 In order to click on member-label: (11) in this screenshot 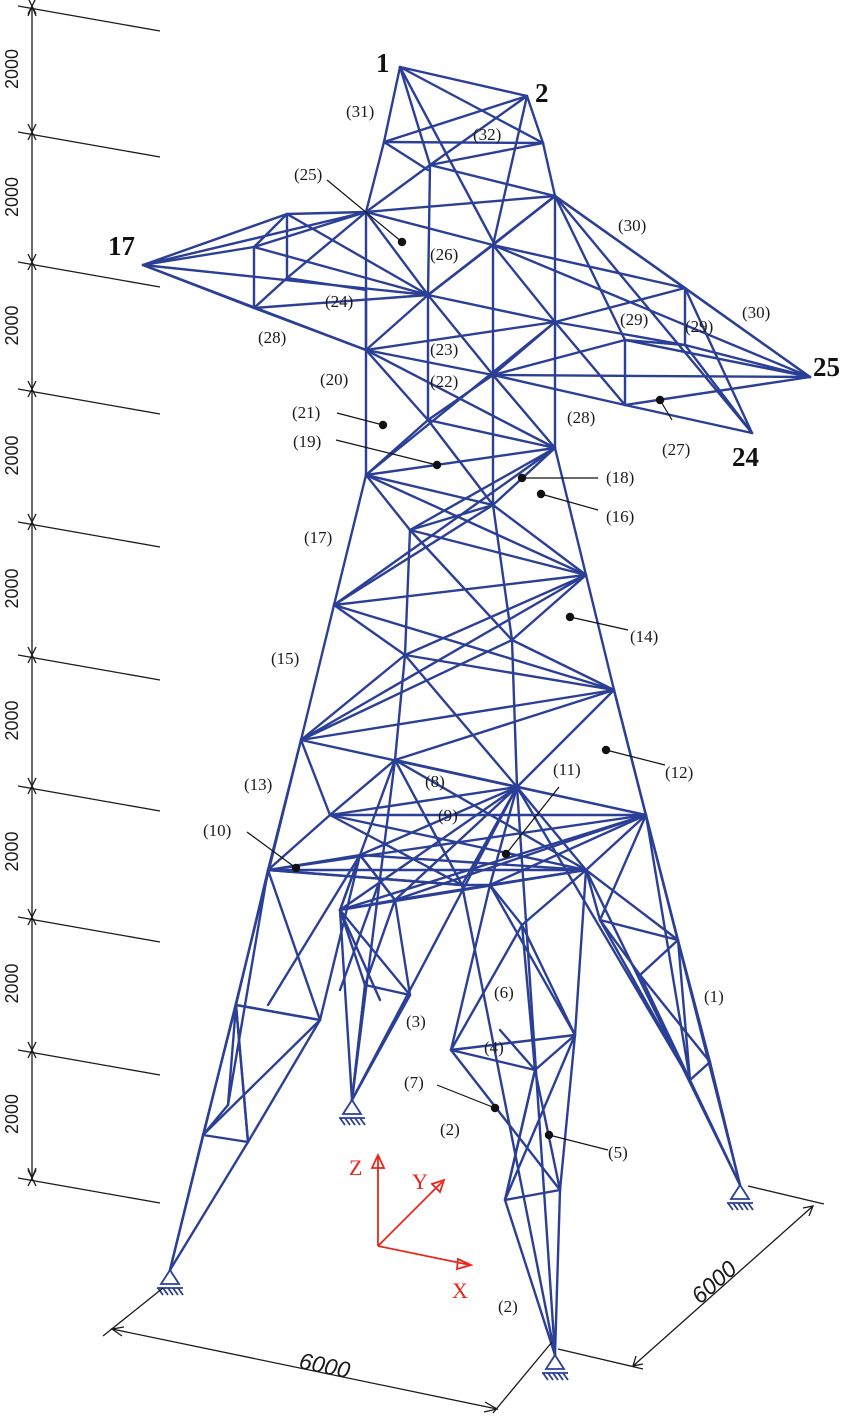, I will do `click(567, 769)`.